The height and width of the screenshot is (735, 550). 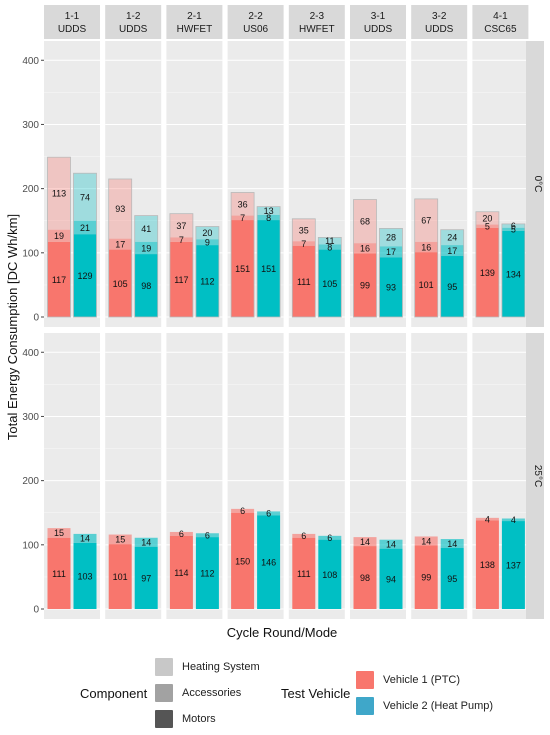 I want to click on y-tick-label: 100, so click(x=30, y=253).